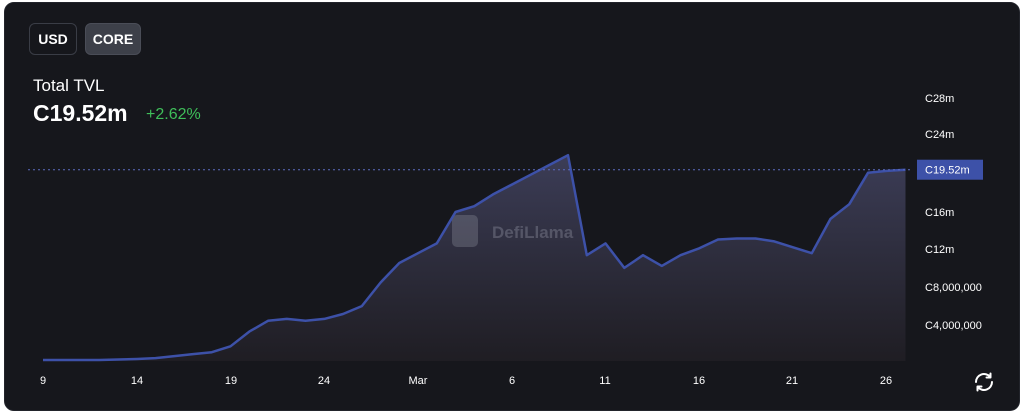 The image size is (1024, 415). What do you see at coordinates (699, 381) in the screenshot?
I see `x-tick-label: 16` at bounding box center [699, 381].